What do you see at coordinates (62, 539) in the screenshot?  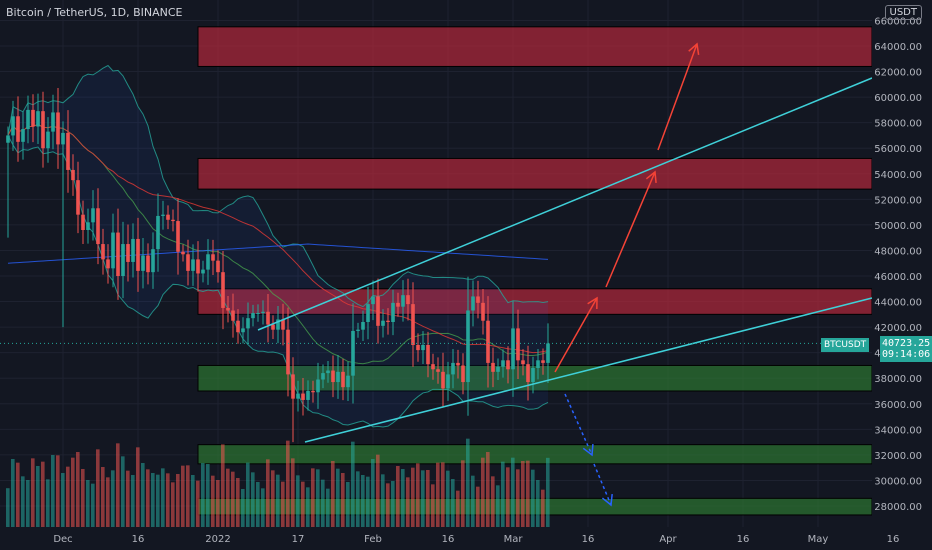 I see `time-tick-label: Dec` at bounding box center [62, 539].